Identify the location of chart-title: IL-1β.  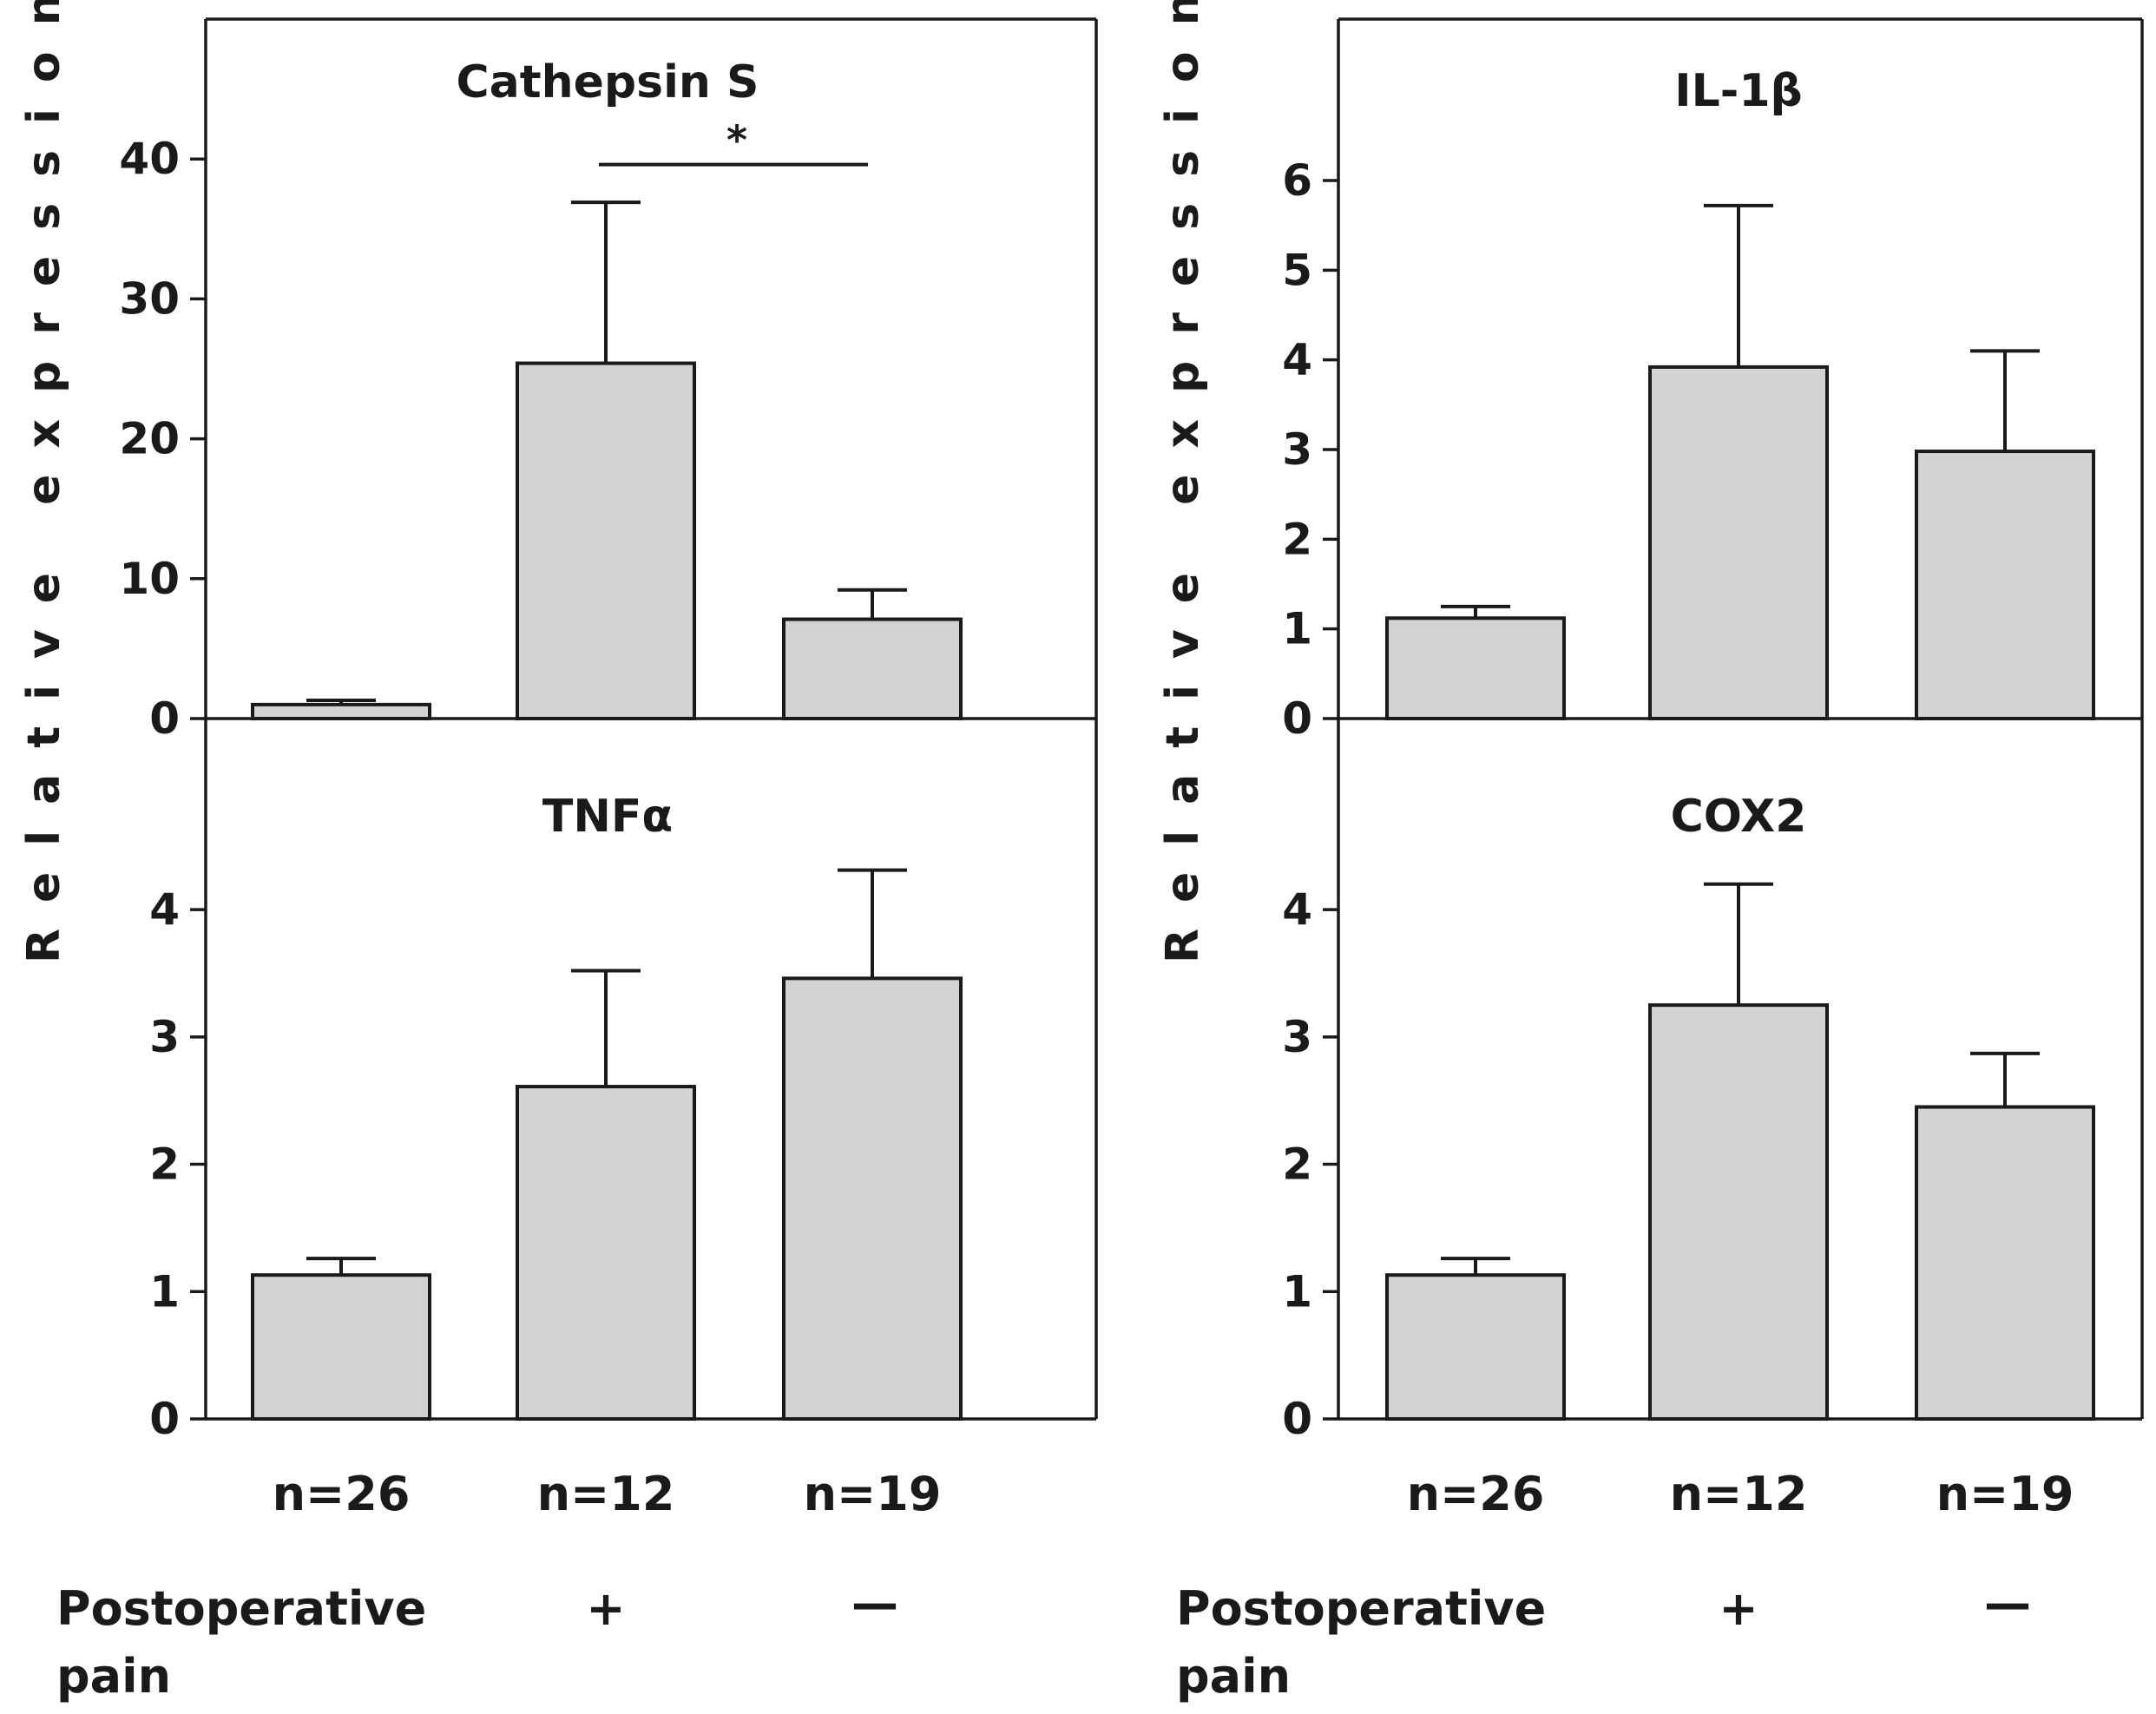
(1738, 91).